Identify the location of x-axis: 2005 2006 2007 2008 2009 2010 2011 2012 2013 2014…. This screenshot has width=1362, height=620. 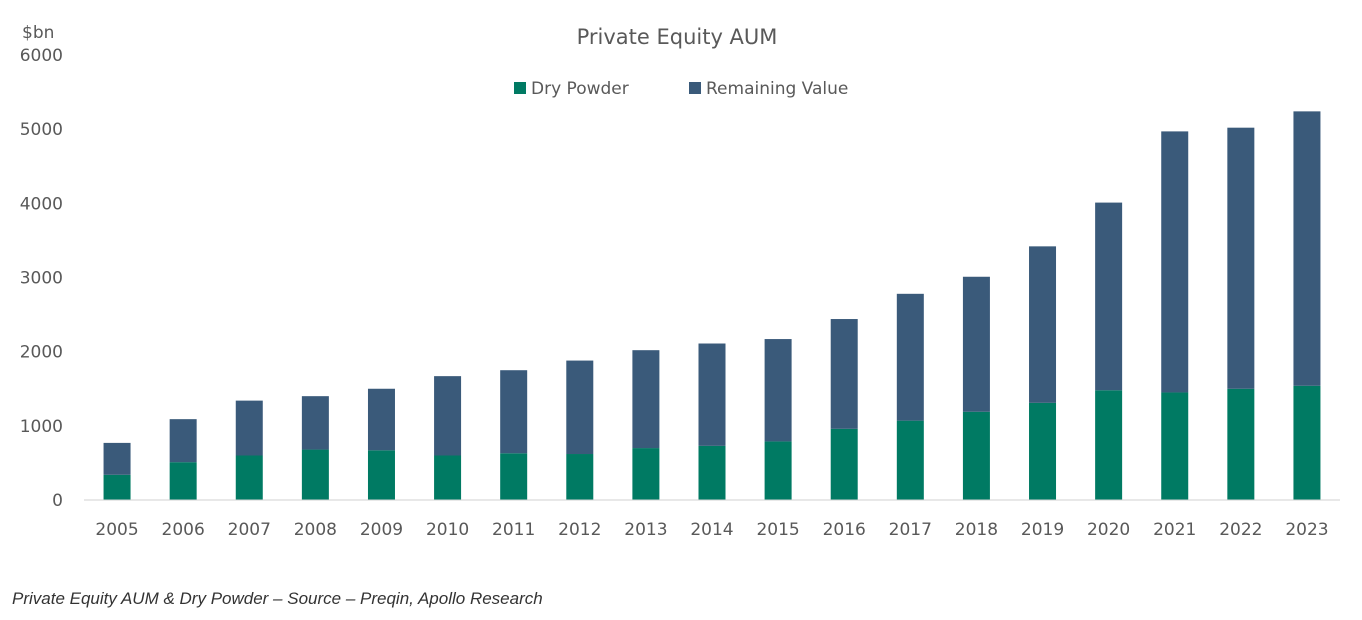
(711, 530).